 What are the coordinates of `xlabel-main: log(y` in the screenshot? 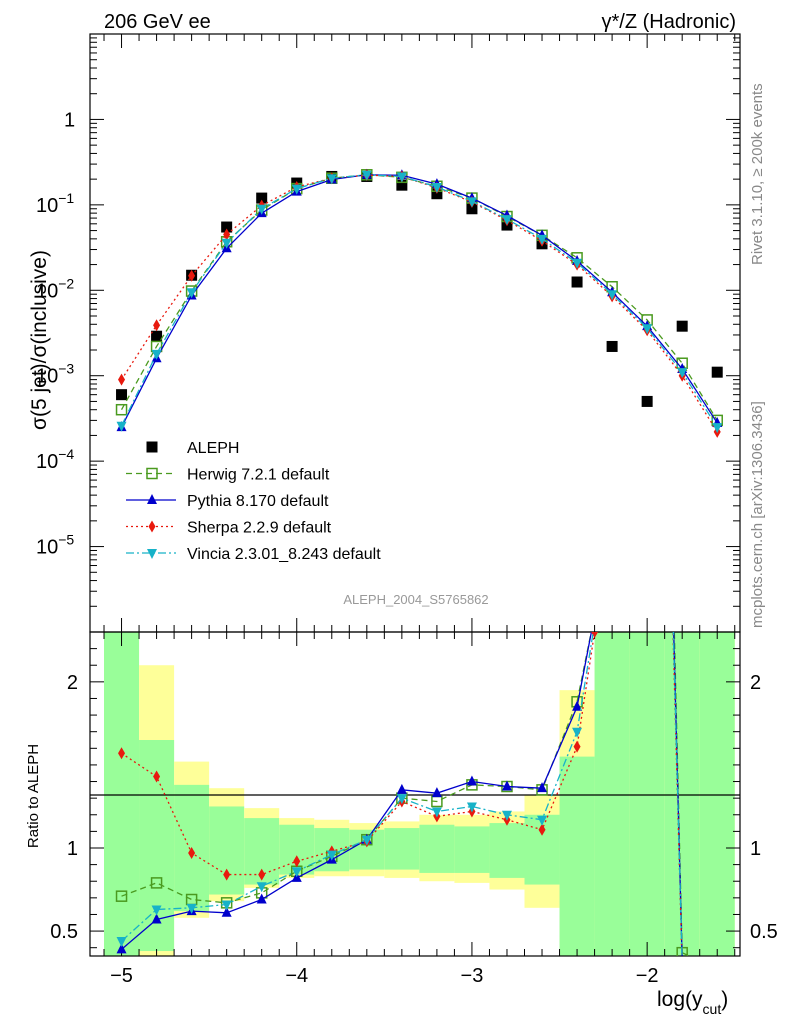 It's located at (680, 999).